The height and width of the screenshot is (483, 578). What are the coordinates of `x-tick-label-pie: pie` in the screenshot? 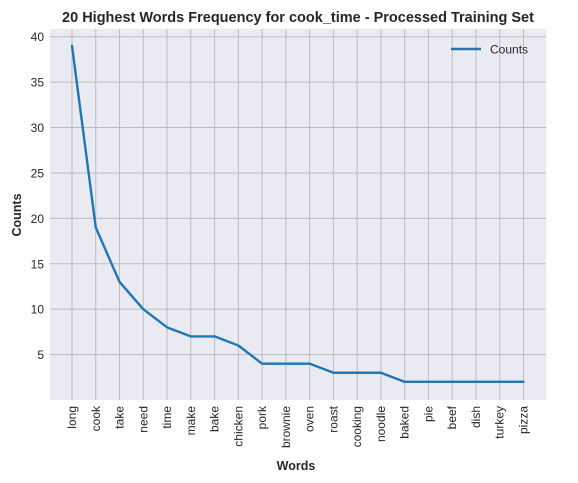 It's located at (428, 414).